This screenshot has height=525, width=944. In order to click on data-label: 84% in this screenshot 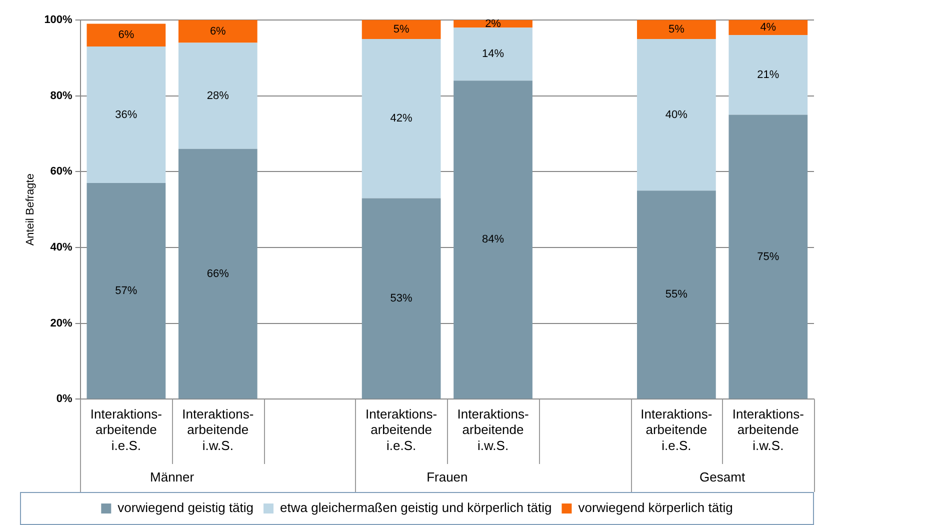, I will do `click(493, 240)`.